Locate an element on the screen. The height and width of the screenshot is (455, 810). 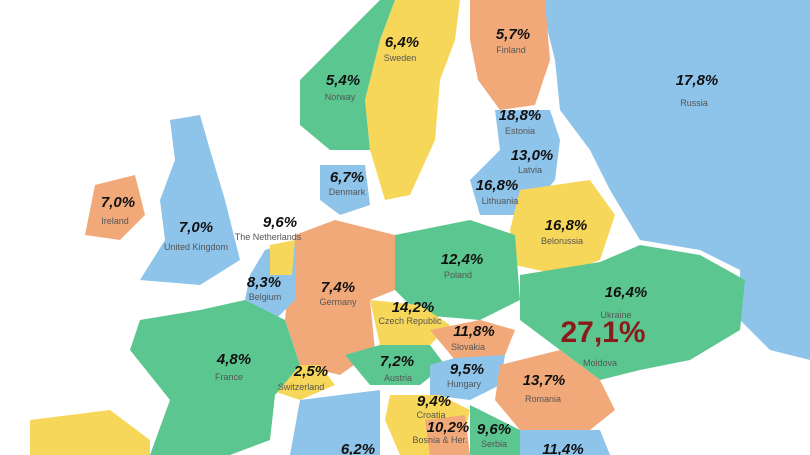
region-value: 13,0% is located at coordinates (532, 155).